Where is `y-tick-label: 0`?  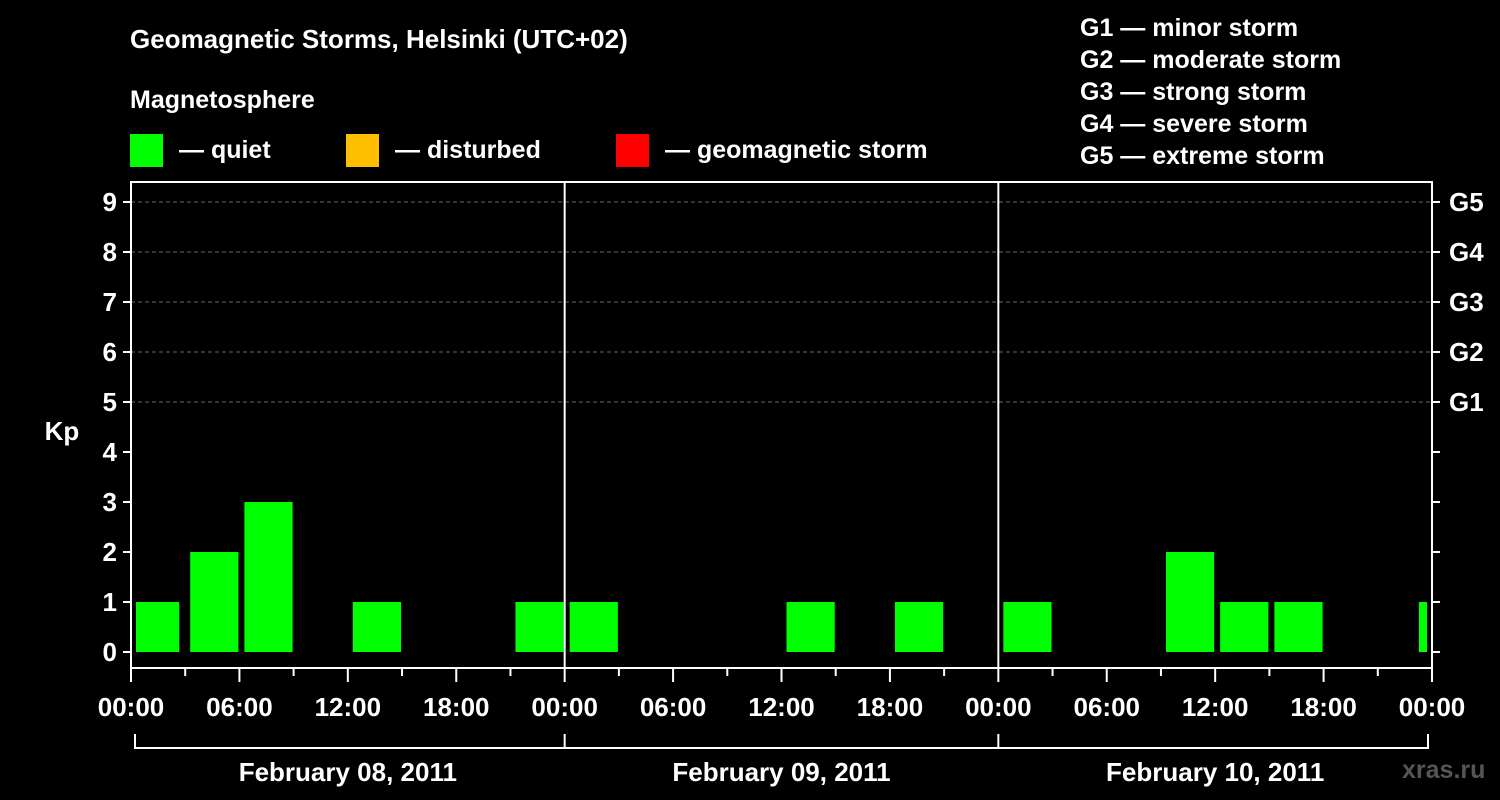 y-tick-label: 0 is located at coordinates (110, 652).